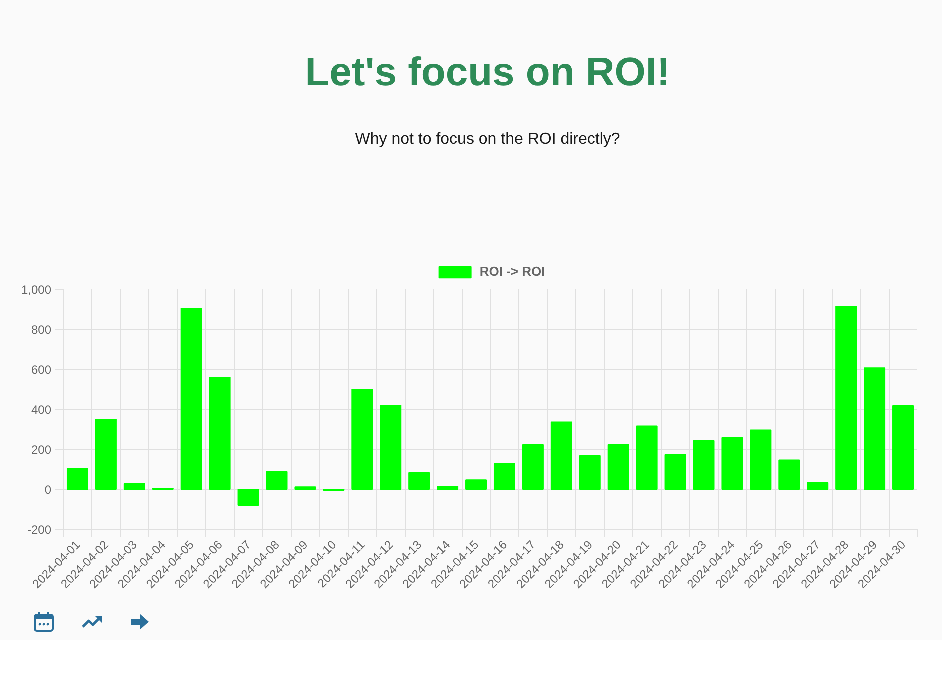 The width and height of the screenshot is (942, 695). What do you see at coordinates (41, 330) in the screenshot?
I see `y-tick-label: 800` at bounding box center [41, 330].